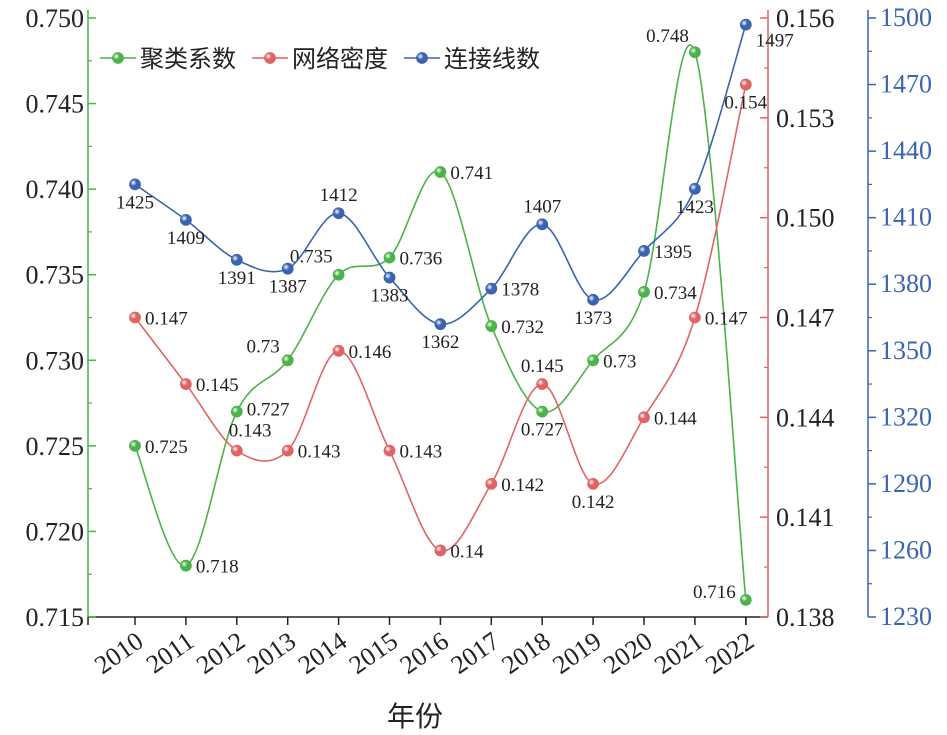  What do you see at coordinates (55, 275) in the screenshot?
I see `left-tick-label: 0.735` at bounding box center [55, 275].